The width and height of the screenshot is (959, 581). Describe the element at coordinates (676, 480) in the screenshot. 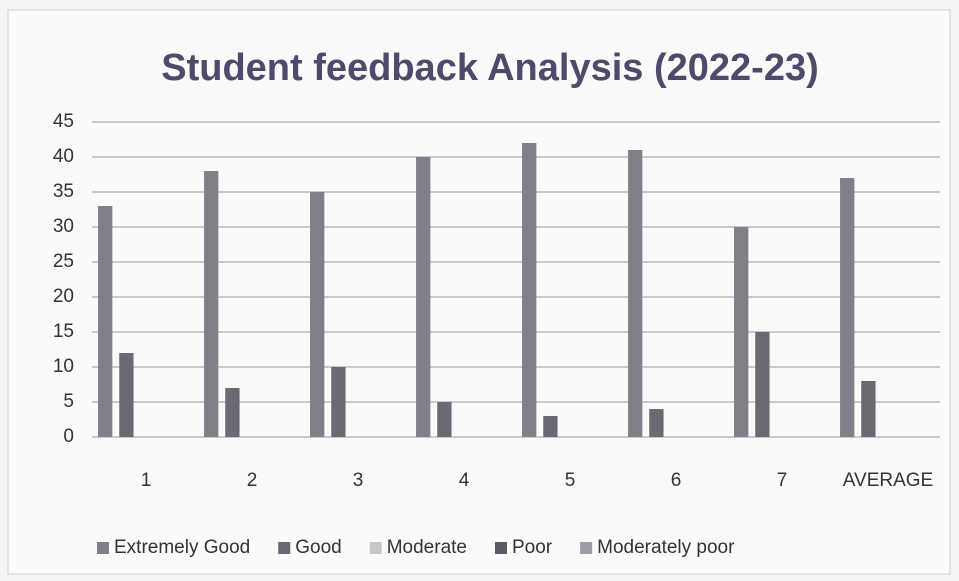

I see `x-tick-label: 6` at that location.